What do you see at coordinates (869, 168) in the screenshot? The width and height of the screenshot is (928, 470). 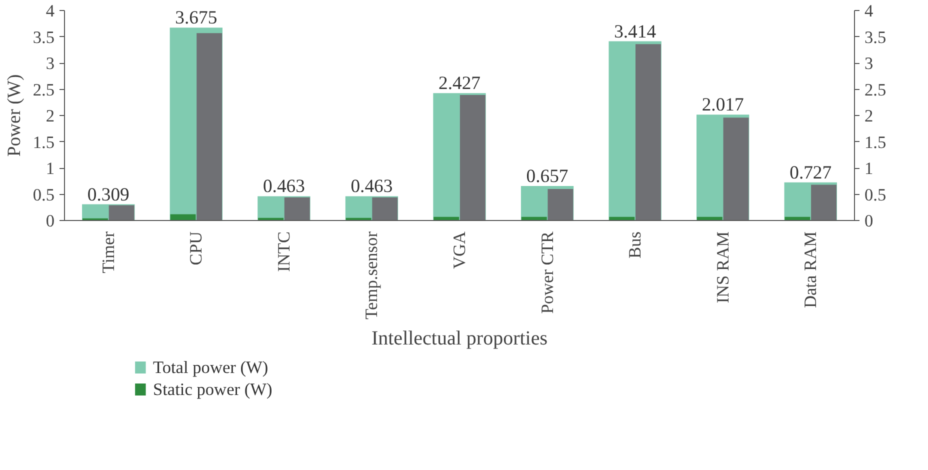 I see `y2-tick-label: 1` at bounding box center [869, 168].